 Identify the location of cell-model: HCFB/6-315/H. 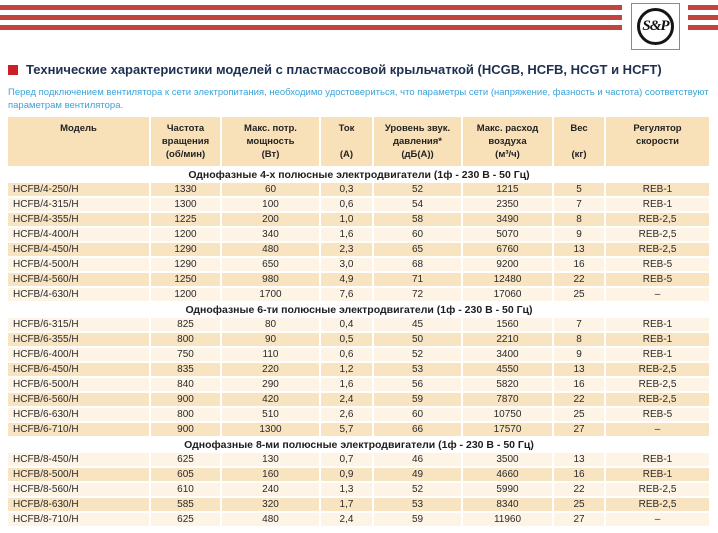
(79, 325).